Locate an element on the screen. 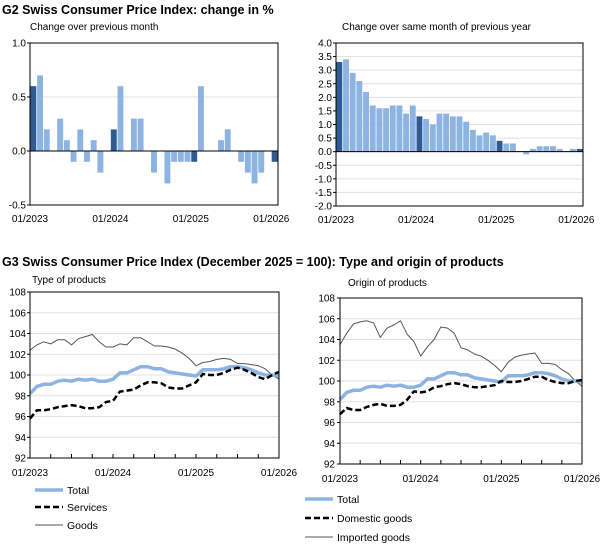  chart-subtitle: Change over same month of previous year is located at coordinates (437, 27).